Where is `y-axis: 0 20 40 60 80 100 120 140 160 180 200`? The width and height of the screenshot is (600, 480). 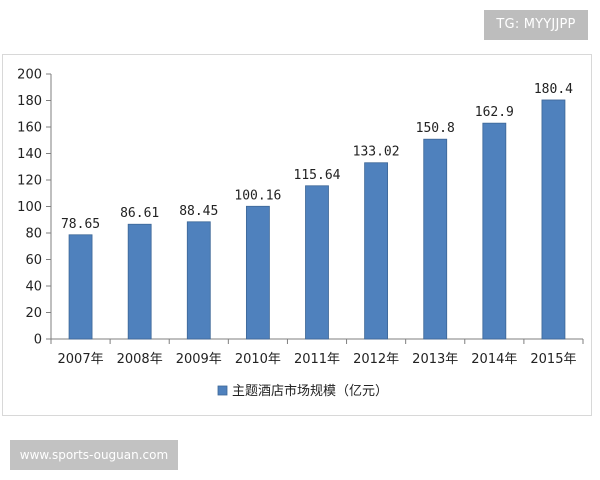
y-axis: 0 20 40 60 80 100 120 140 160 180 200 is located at coordinates (34, 208).